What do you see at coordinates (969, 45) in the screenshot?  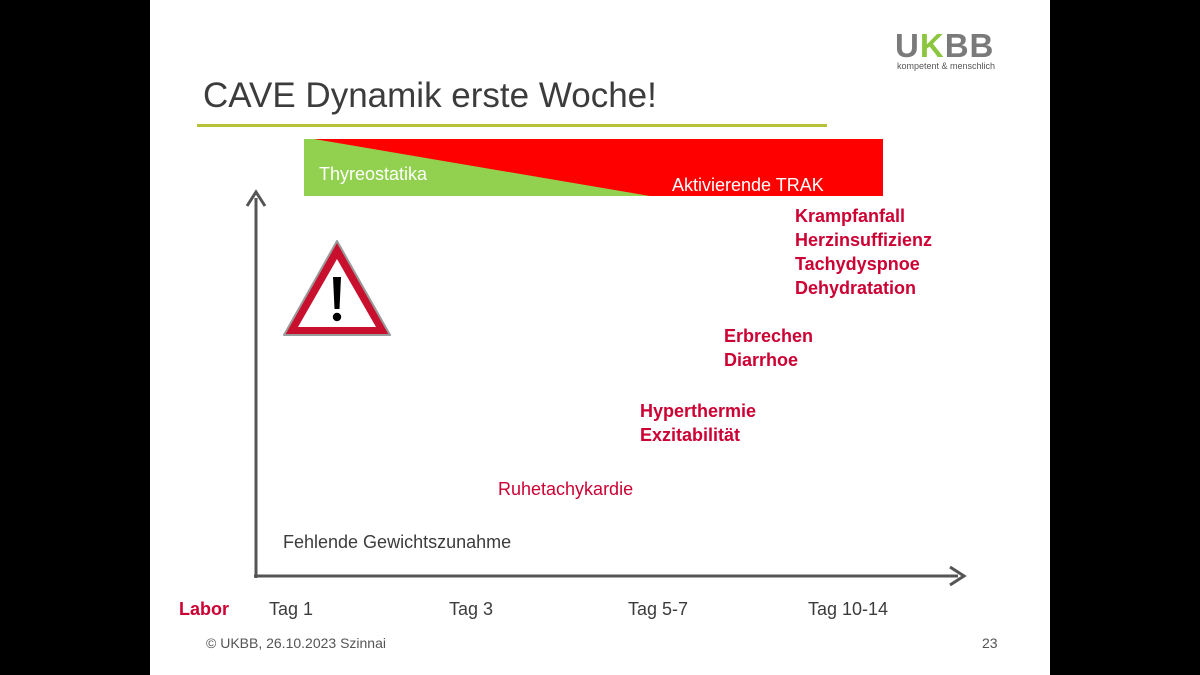 I see `logo-letters-bb: BB` at bounding box center [969, 45].